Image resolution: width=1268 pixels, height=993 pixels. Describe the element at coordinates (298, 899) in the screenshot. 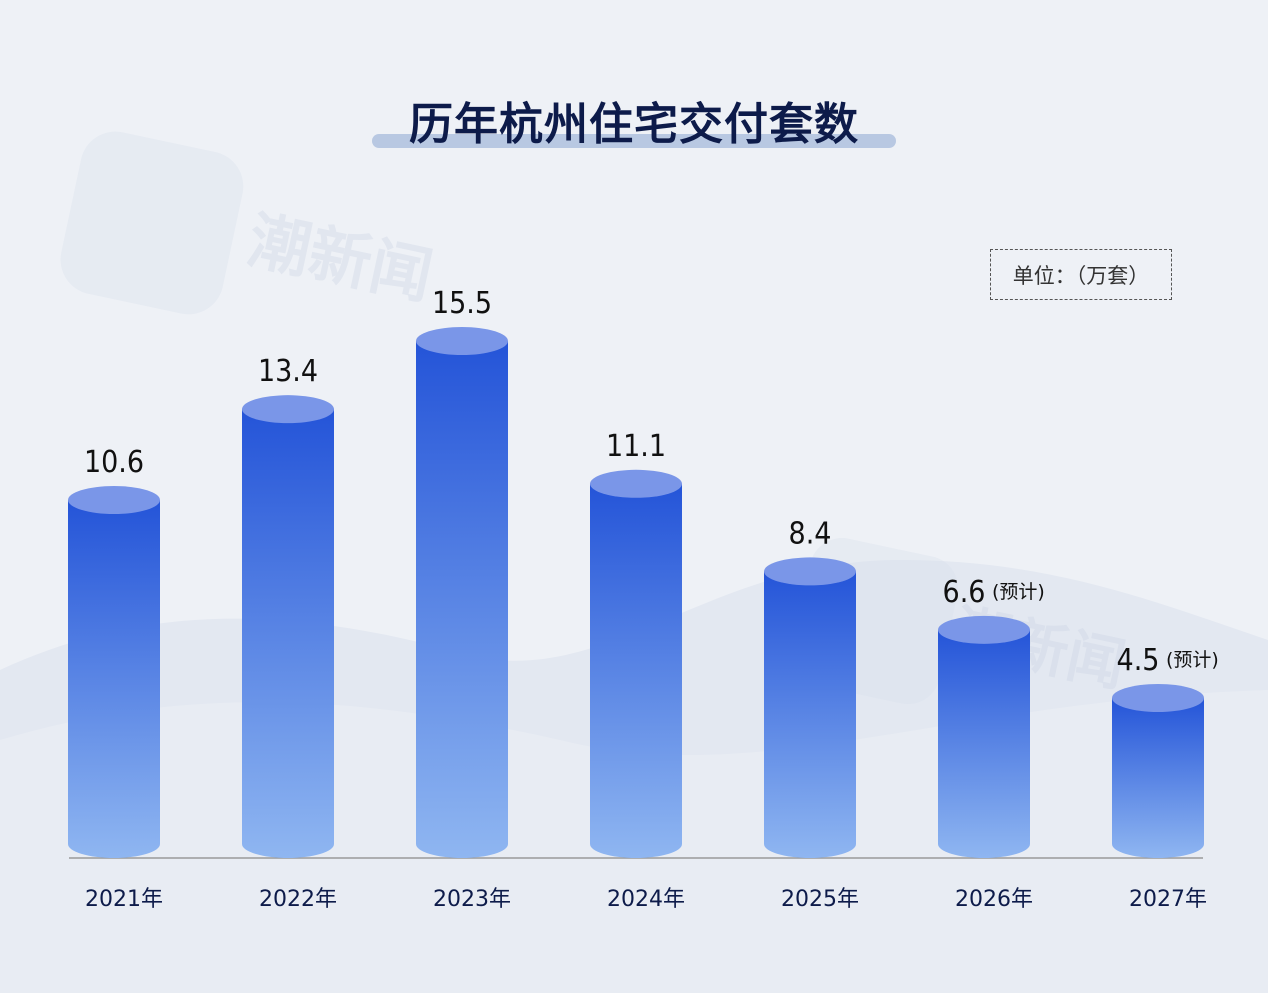

I see `x-tick-label: 2022年` at that location.